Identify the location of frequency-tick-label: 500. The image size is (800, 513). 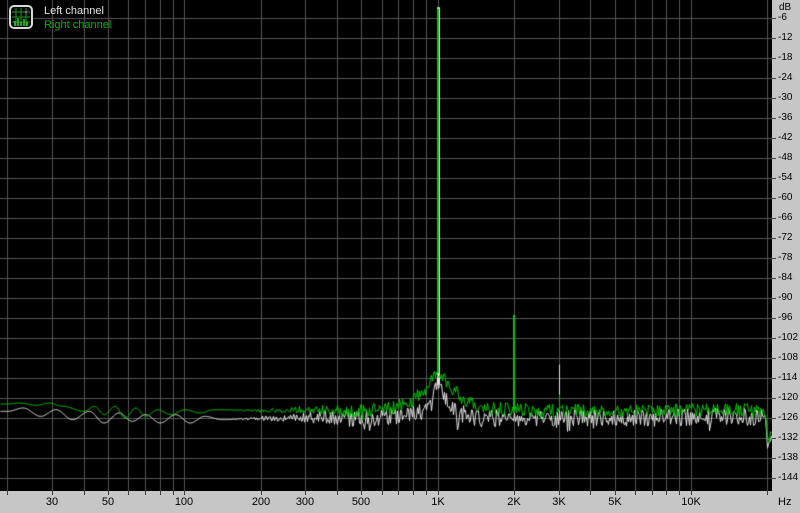
(361, 502).